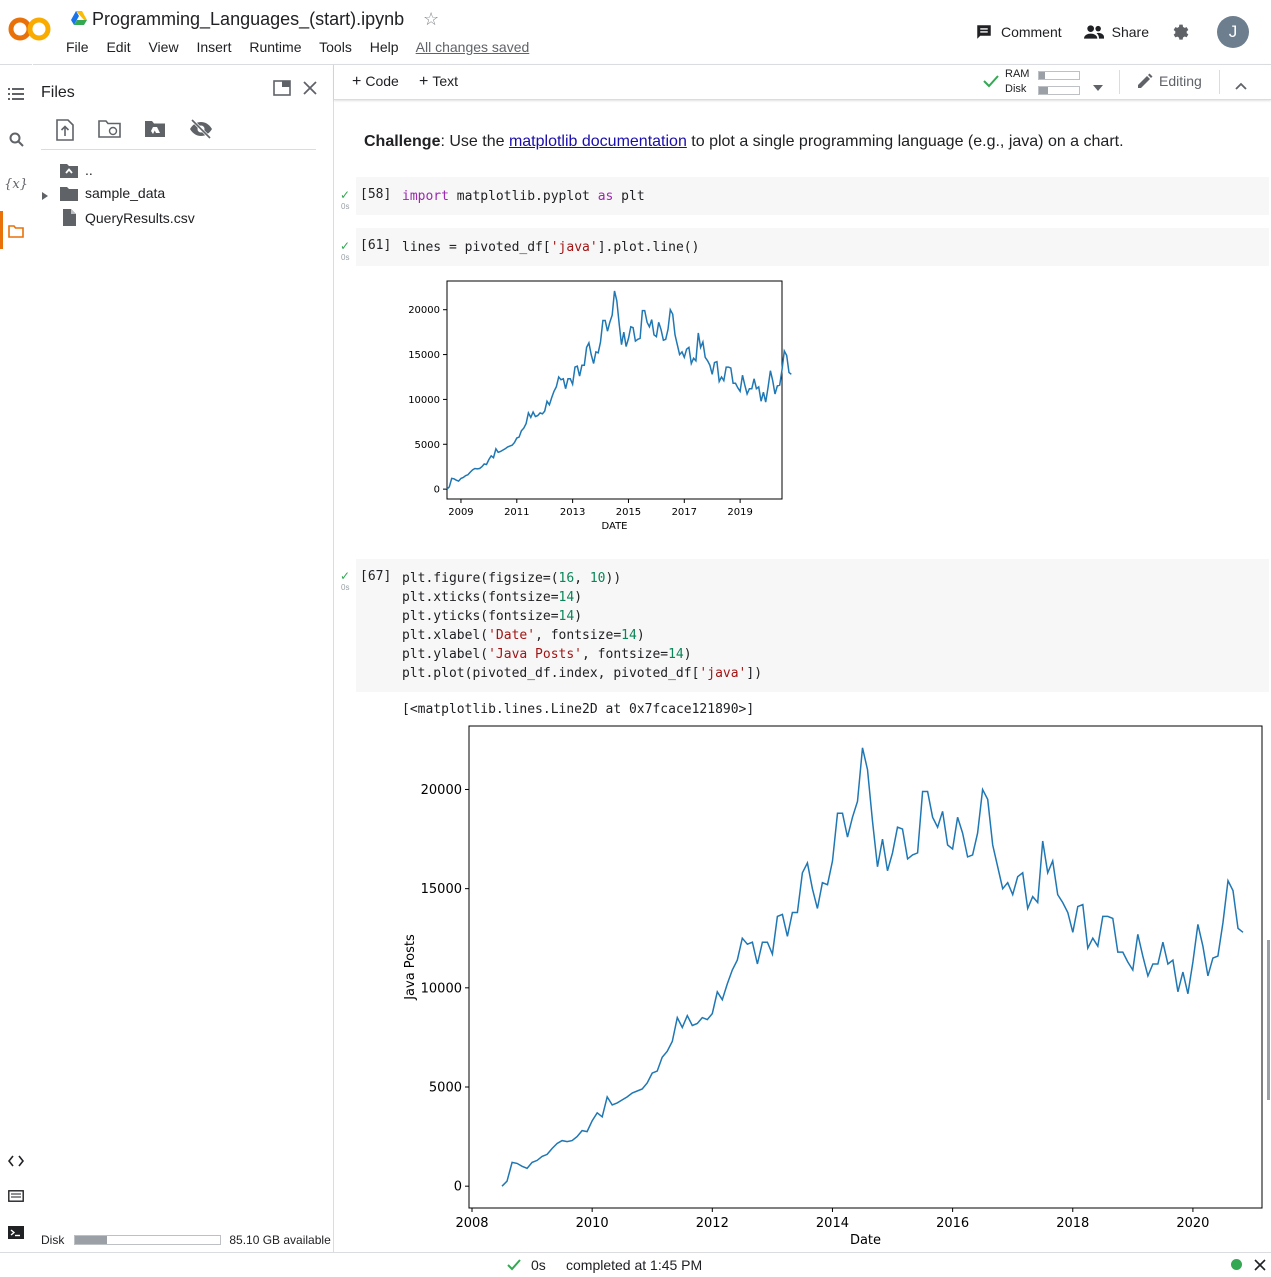 The height and width of the screenshot is (1277, 1271). What do you see at coordinates (155, 130) in the screenshot?
I see `mount-drive-icon` at bounding box center [155, 130].